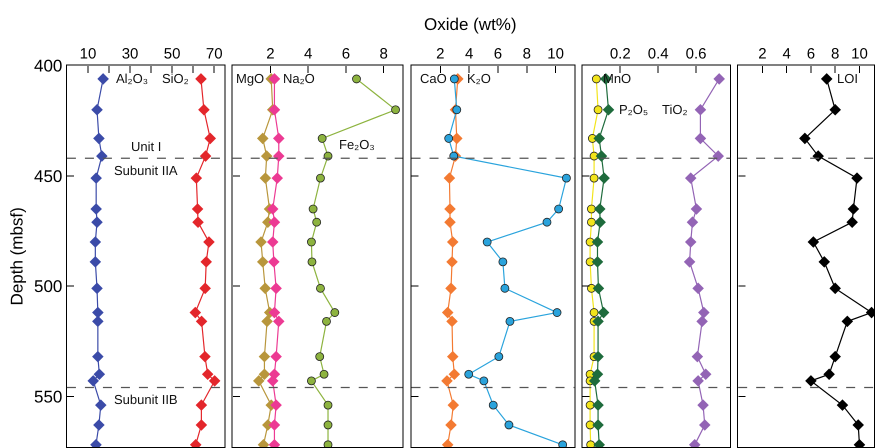  Describe the element at coordinates (633, 109) in the screenshot. I see `series-label: P₂O₅` at that location.